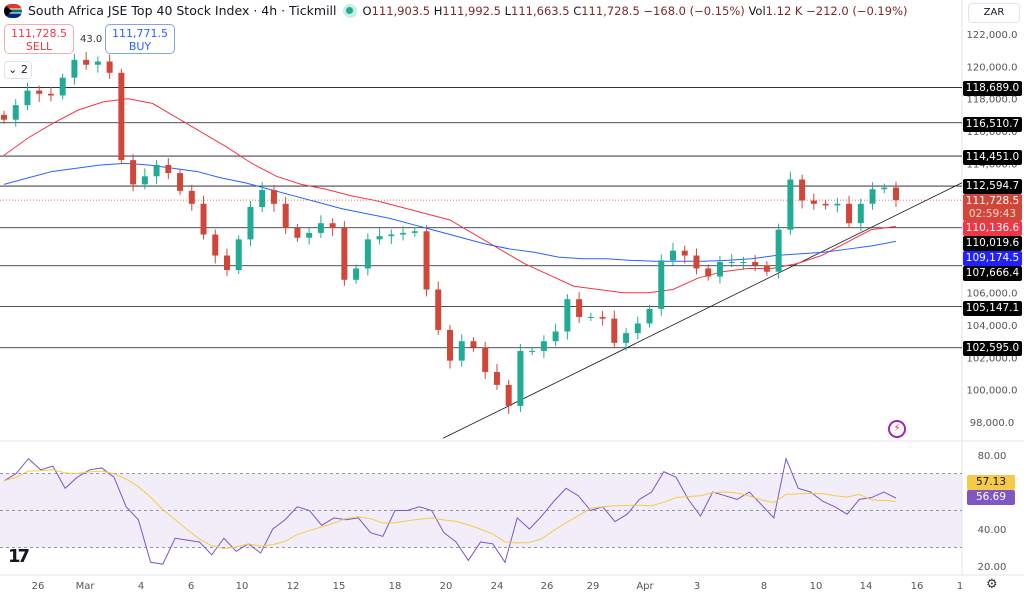 The height and width of the screenshot is (595, 1024). What do you see at coordinates (992, 326) in the screenshot?
I see `price-tick: 104,000.0` at bounding box center [992, 326].